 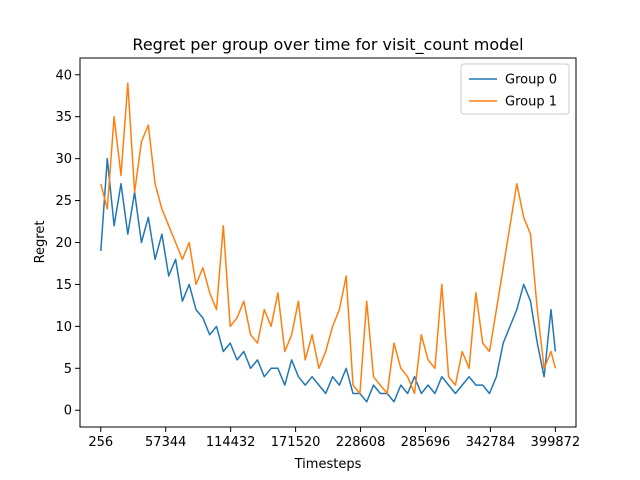 I want to click on legend-label-group-1: Group 1, so click(x=531, y=102).